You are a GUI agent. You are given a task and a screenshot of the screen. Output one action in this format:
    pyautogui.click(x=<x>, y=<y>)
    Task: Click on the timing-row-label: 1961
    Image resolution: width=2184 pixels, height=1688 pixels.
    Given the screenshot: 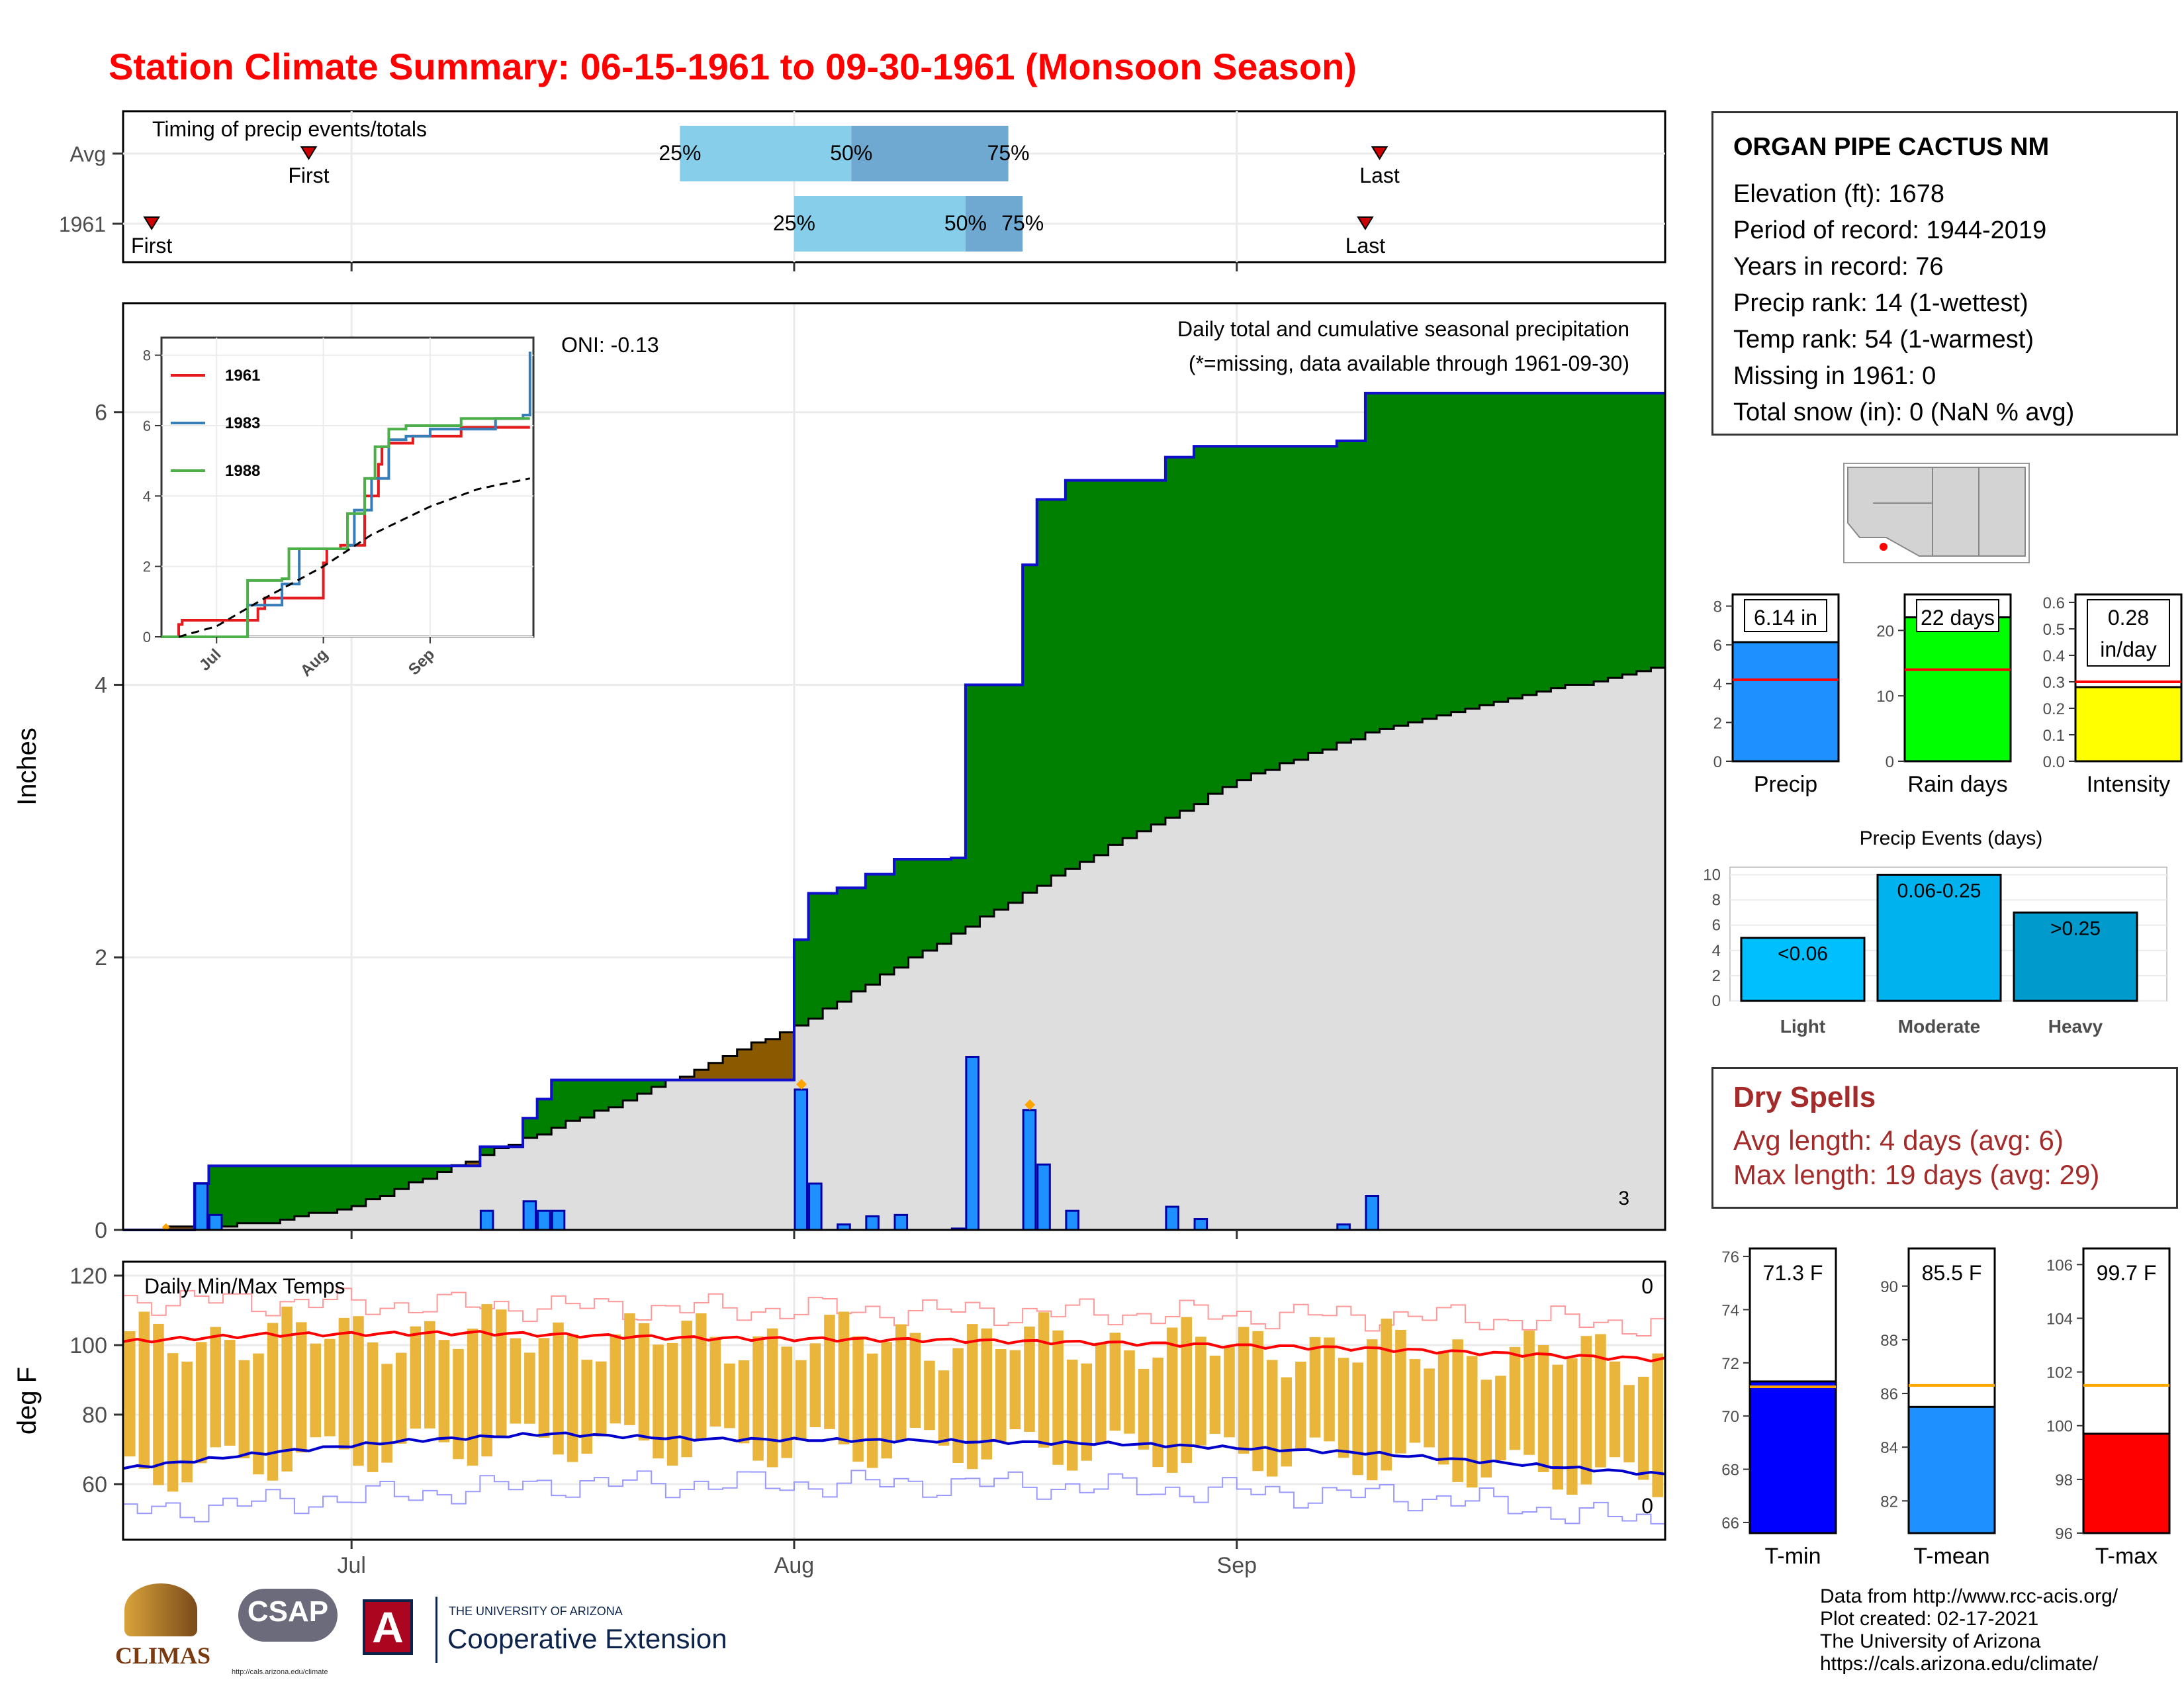 What is the action you would take?
    pyautogui.click(x=82, y=224)
    